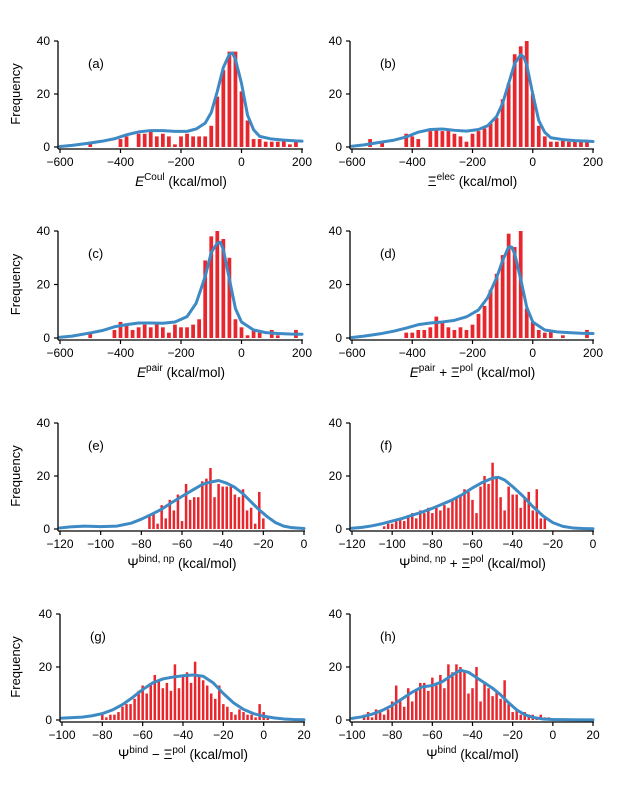 The image size is (623, 806). What do you see at coordinates (388, 636) in the screenshot?
I see `panel-label: (h)` at bounding box center [388, 636].